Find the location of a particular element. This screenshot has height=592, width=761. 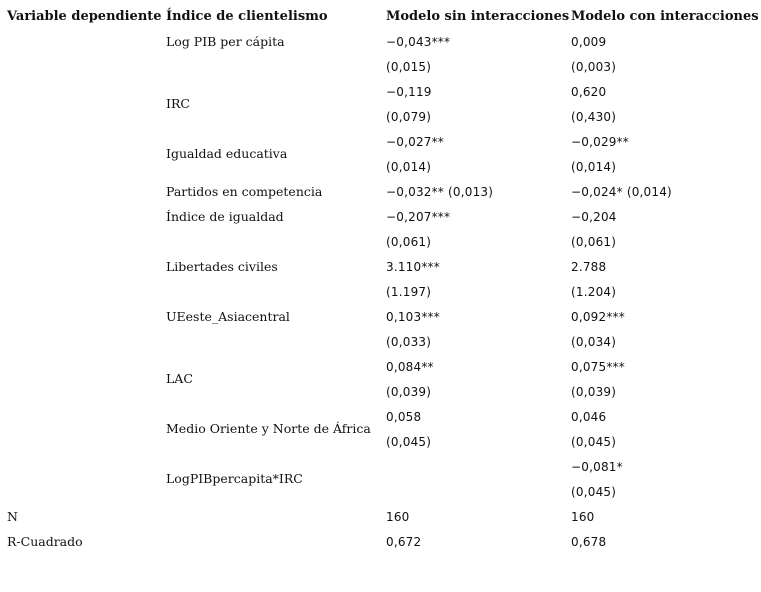

row-label: Partidos en competencia is located at coordinates (244, 191).